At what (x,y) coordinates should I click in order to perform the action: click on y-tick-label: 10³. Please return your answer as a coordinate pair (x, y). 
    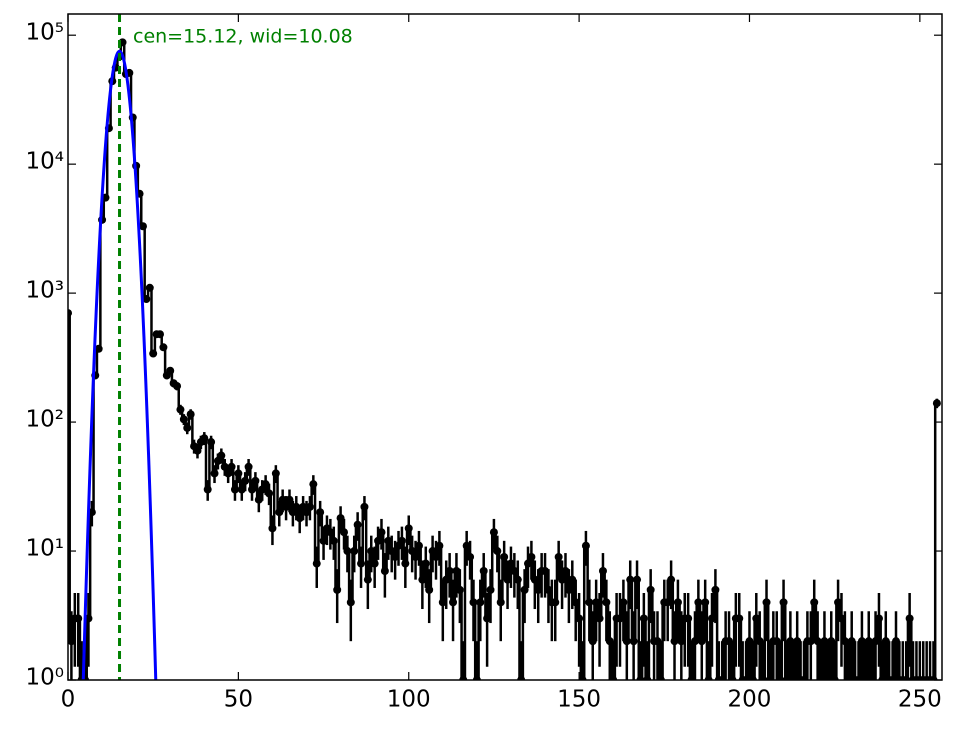
    Looking at the image, I should click on (45, 291).